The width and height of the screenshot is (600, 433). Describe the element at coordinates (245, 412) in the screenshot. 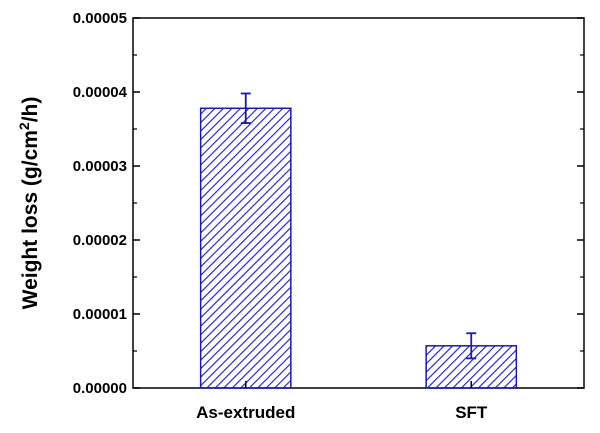

I see `x-tick-label: As-extruded` at that location.